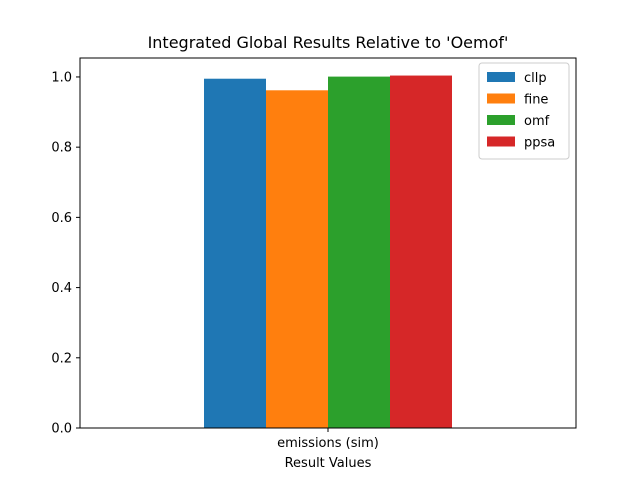 This screenshot has width=640, height=480. I want to click on x-tick-label: emissions (sim), so click(328, 443).